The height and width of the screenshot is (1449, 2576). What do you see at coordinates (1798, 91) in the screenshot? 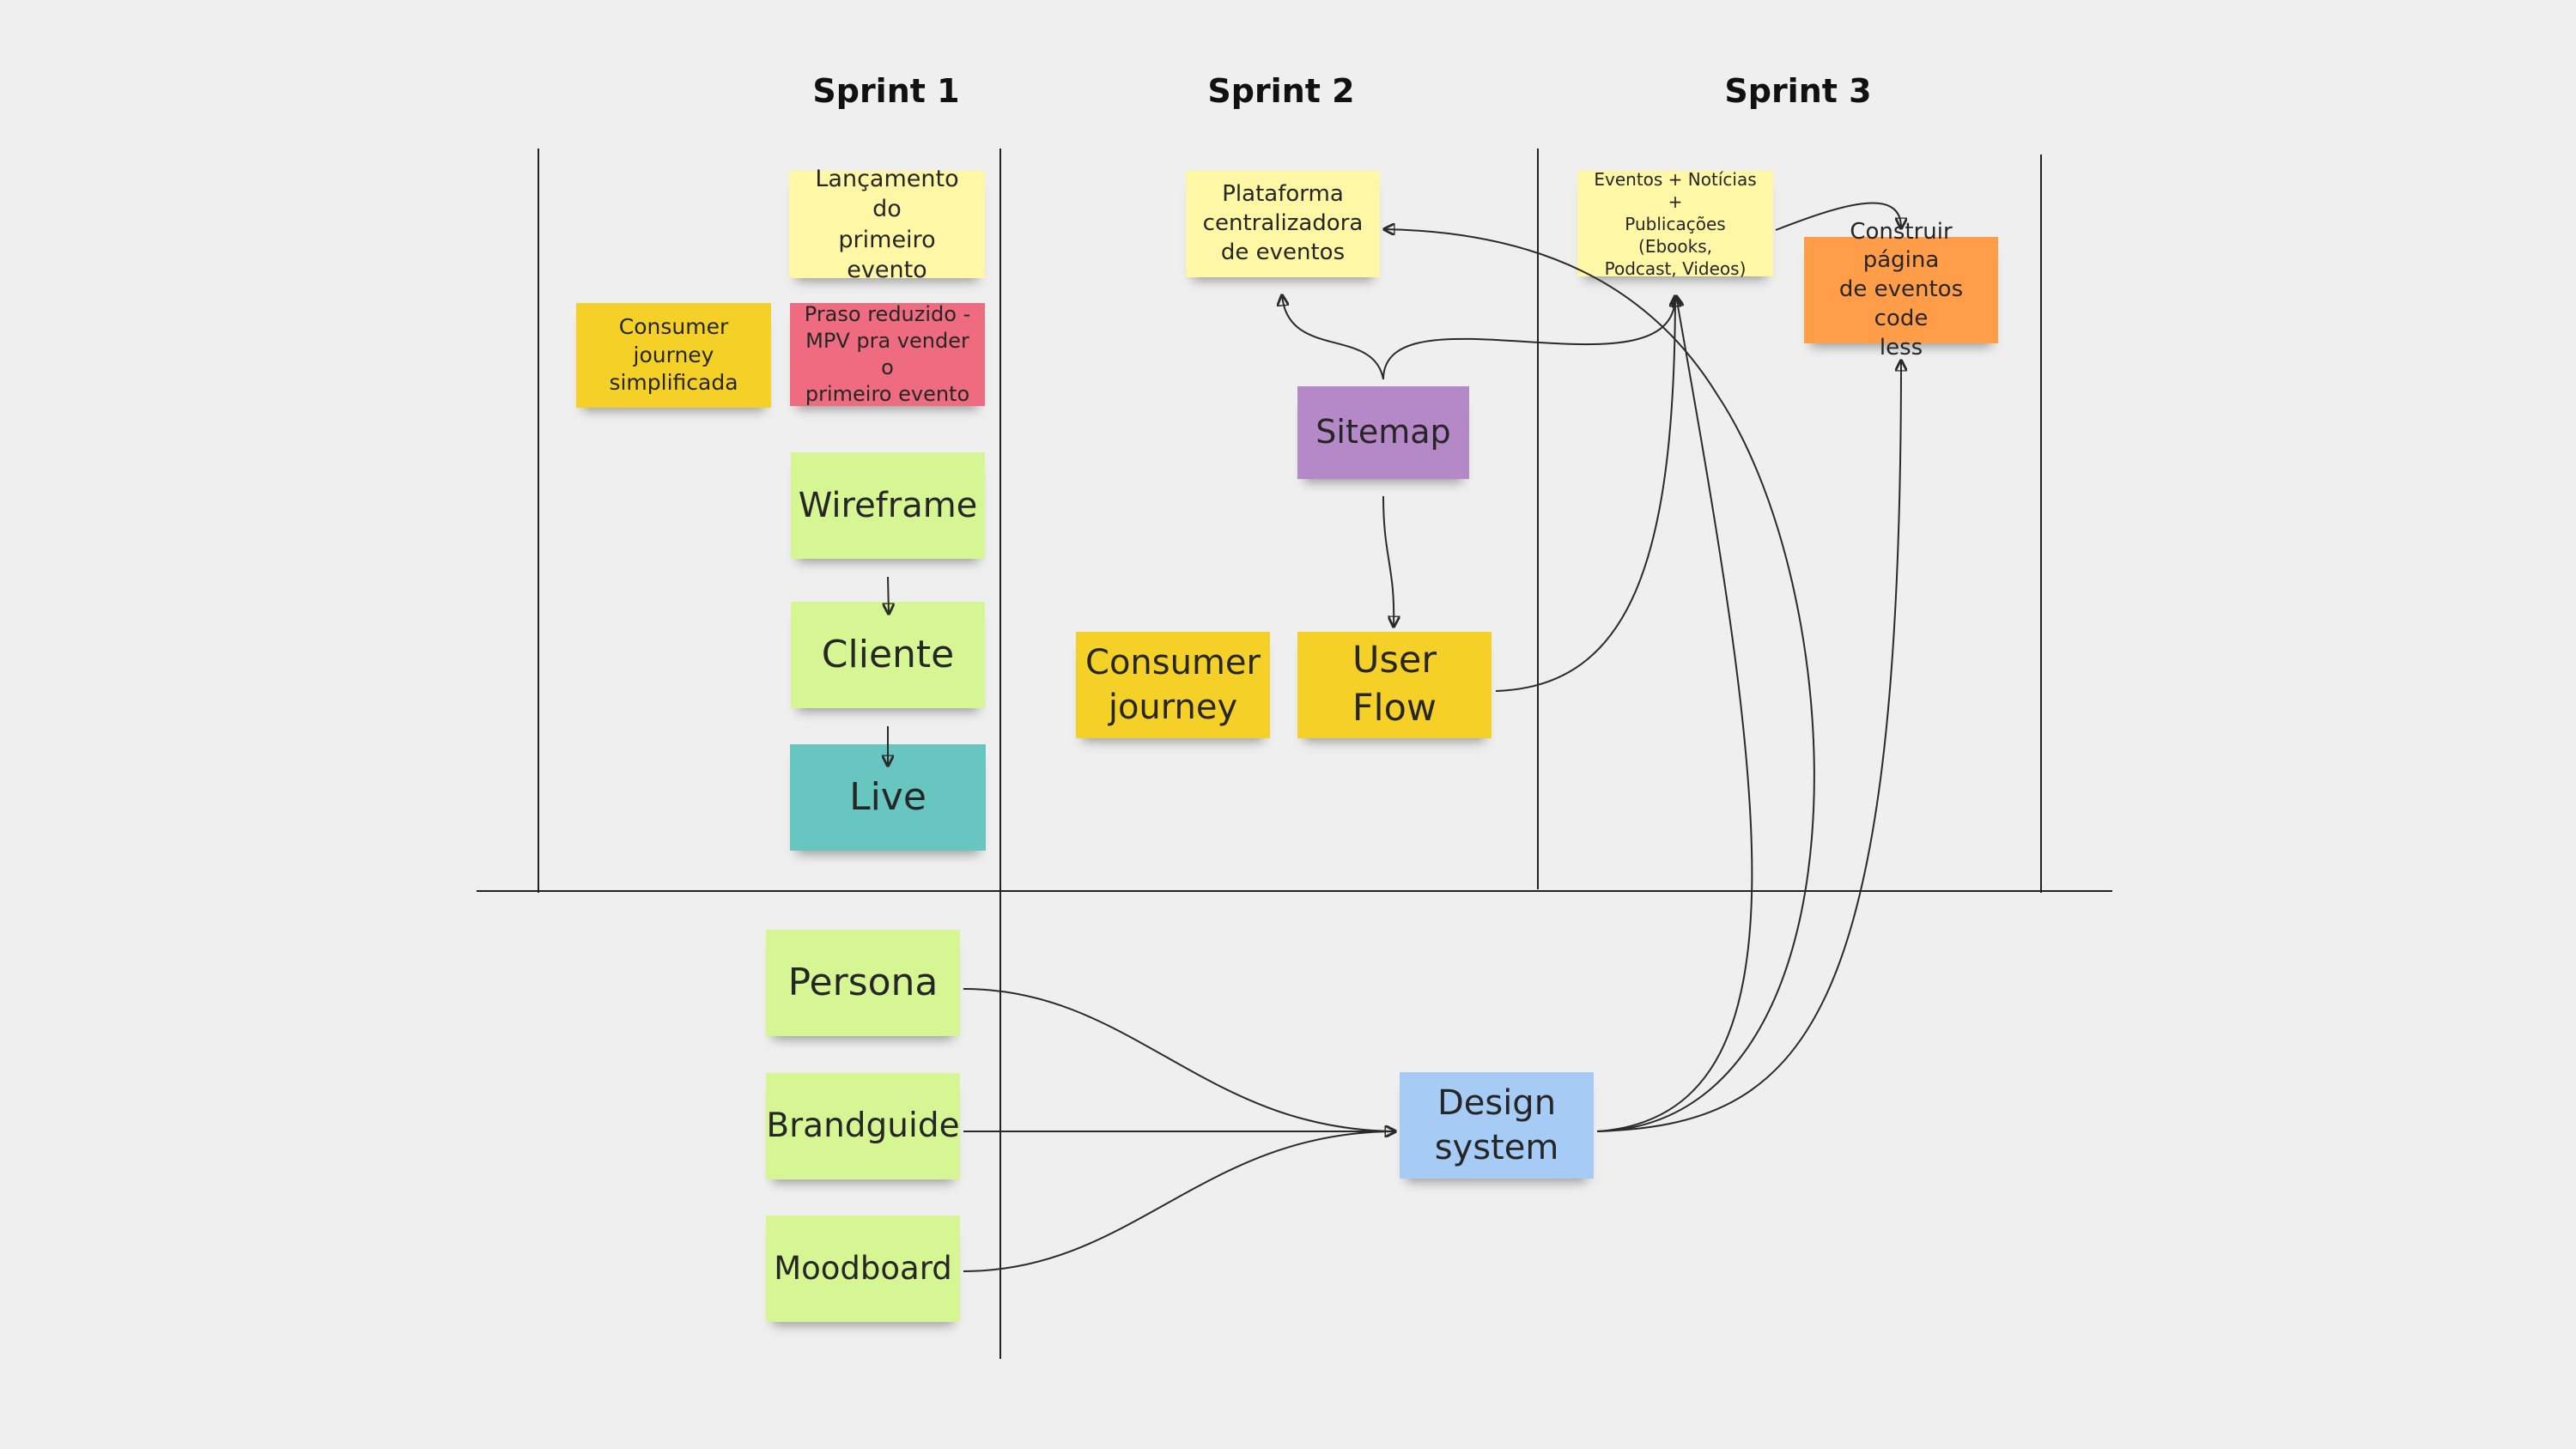
I see `sprint-3-header: Sprint 3` at bounding box center [1798, 91].